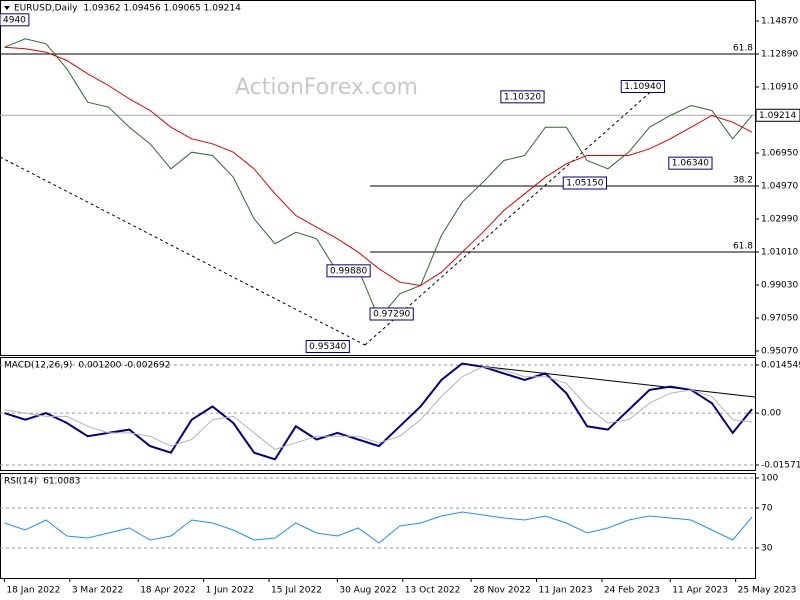 This screenshot has height=600, width=800. I want to click on price-annotation: 1.10940, so click(642, 87).